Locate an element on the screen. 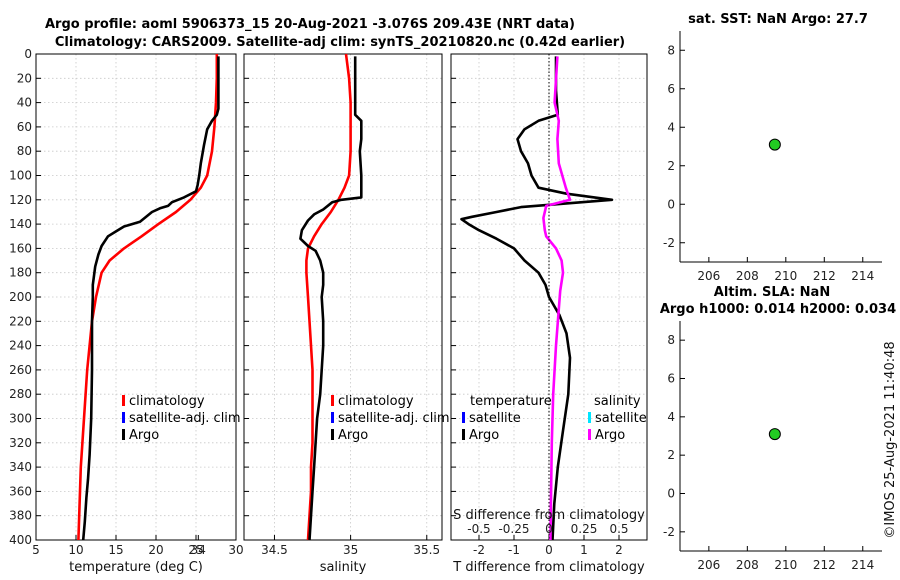 This screenshot has width=900, height=580. y-tick-label: 240 is located at coordinates (20, 346).